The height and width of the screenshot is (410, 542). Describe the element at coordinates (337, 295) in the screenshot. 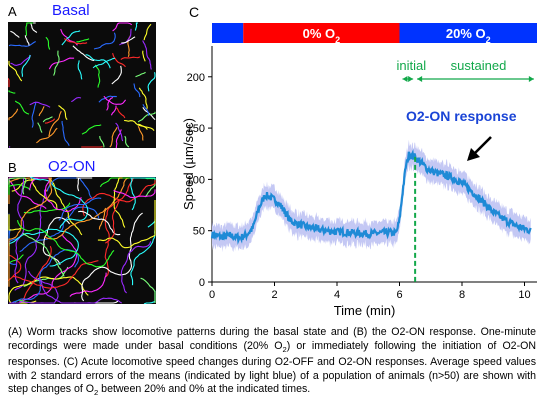

I see `x-tick-label: 4` at that location.